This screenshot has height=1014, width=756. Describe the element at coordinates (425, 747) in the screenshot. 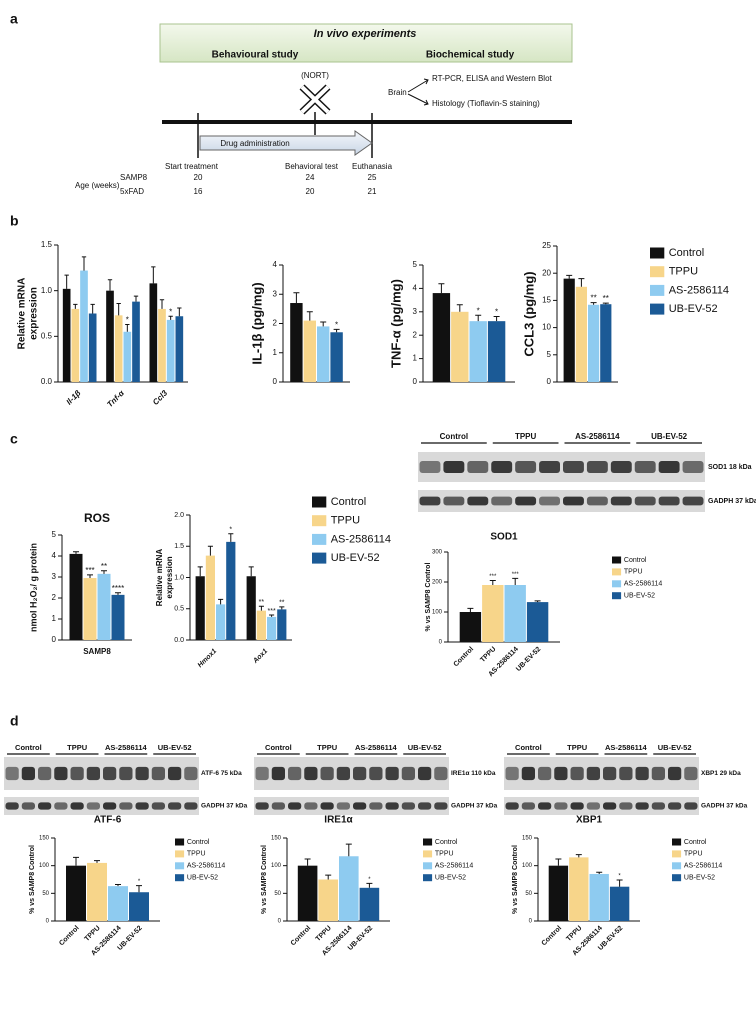

I see `lane-label: UB-EV-52` at that location.